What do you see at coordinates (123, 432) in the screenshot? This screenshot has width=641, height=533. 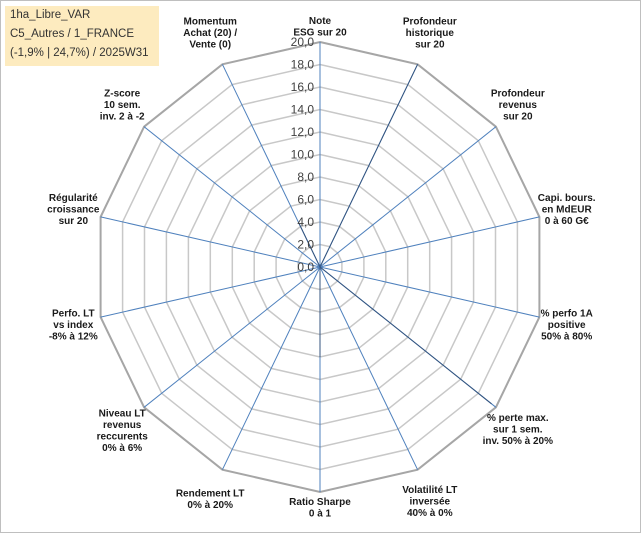 I see `axis-label: Niveau LT revenus reccurents 0% à 6%` at bounding box center [123, 432].